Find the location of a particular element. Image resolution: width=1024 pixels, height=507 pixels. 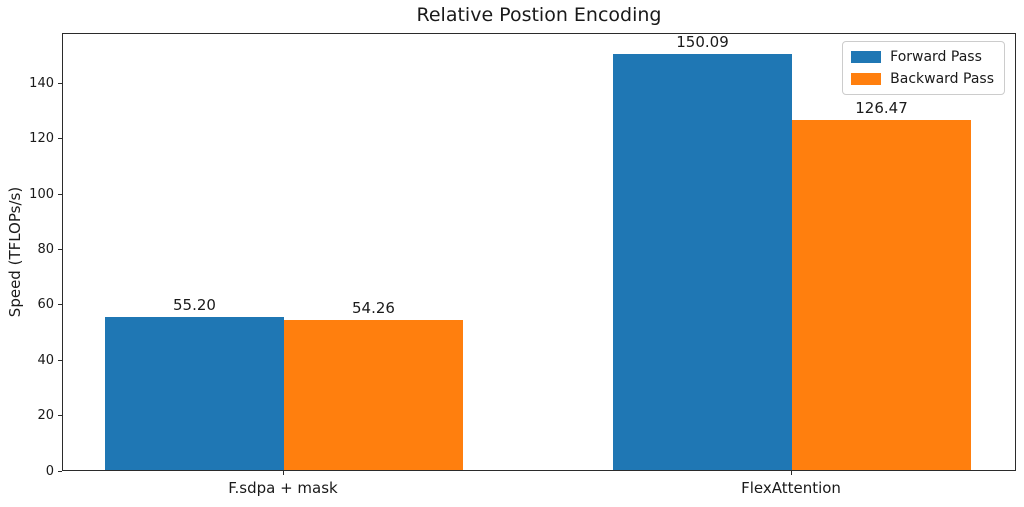

legend: Forward Pass Backward Pass is located at coordinates (923, 68).